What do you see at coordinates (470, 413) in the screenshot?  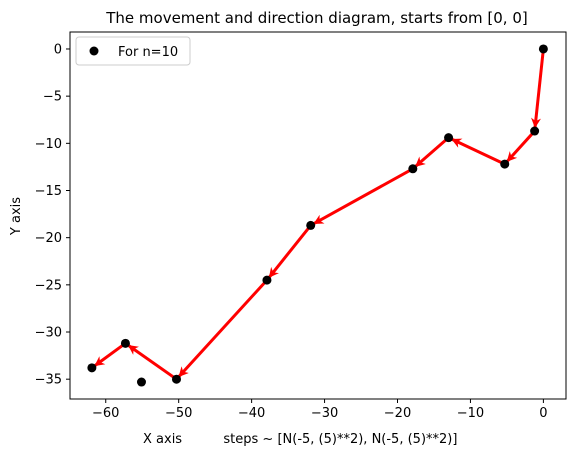 I see `x-tick-label: −10` at bounding box center [470, 413].